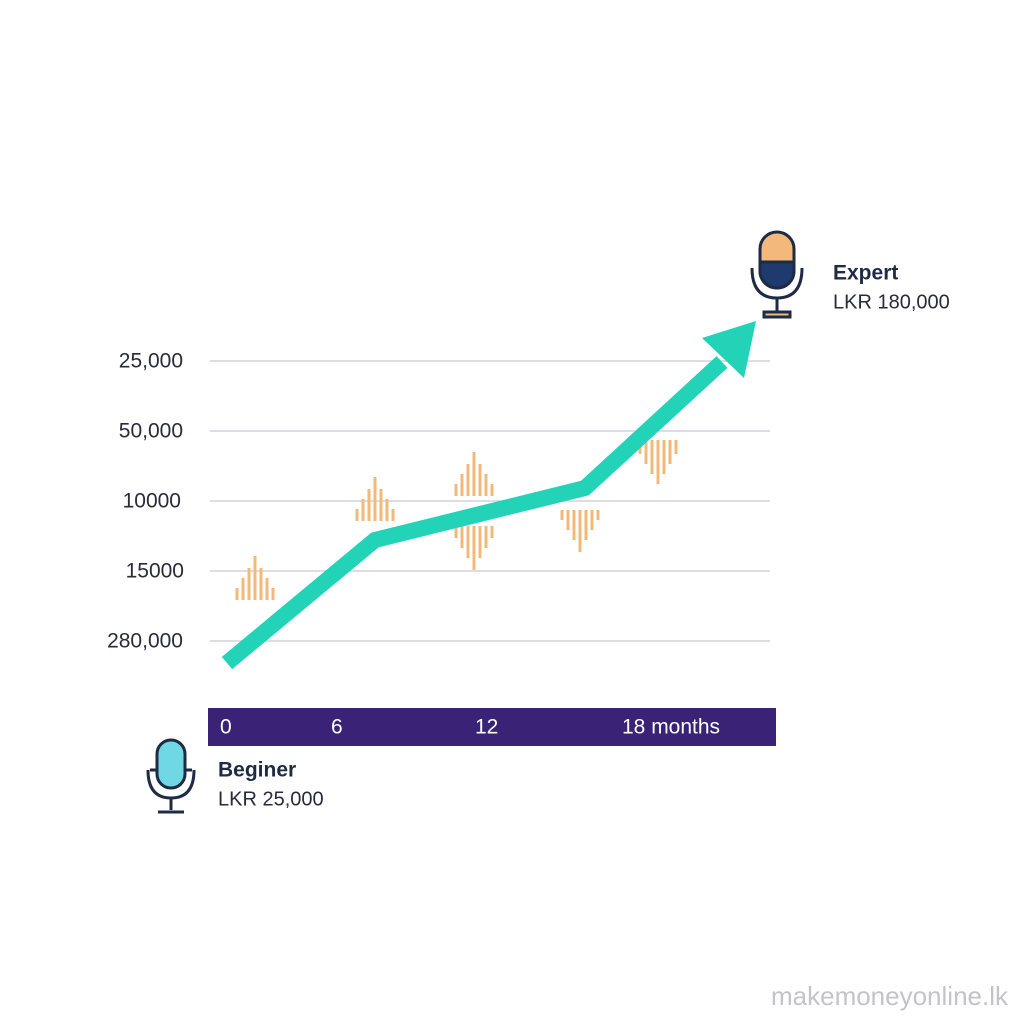 This screenshot has width=1024, height=1024. What do you see at coordinates (777, 274) in the screenshot?
I see `expert-mic` at bounding box center [777, 274].